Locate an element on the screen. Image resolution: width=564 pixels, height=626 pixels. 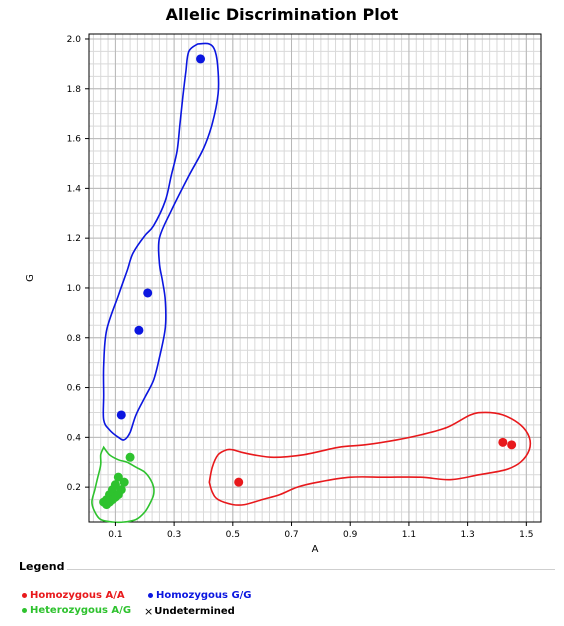
y-tick-label: 1.6 is located at coordinates (74, 140).